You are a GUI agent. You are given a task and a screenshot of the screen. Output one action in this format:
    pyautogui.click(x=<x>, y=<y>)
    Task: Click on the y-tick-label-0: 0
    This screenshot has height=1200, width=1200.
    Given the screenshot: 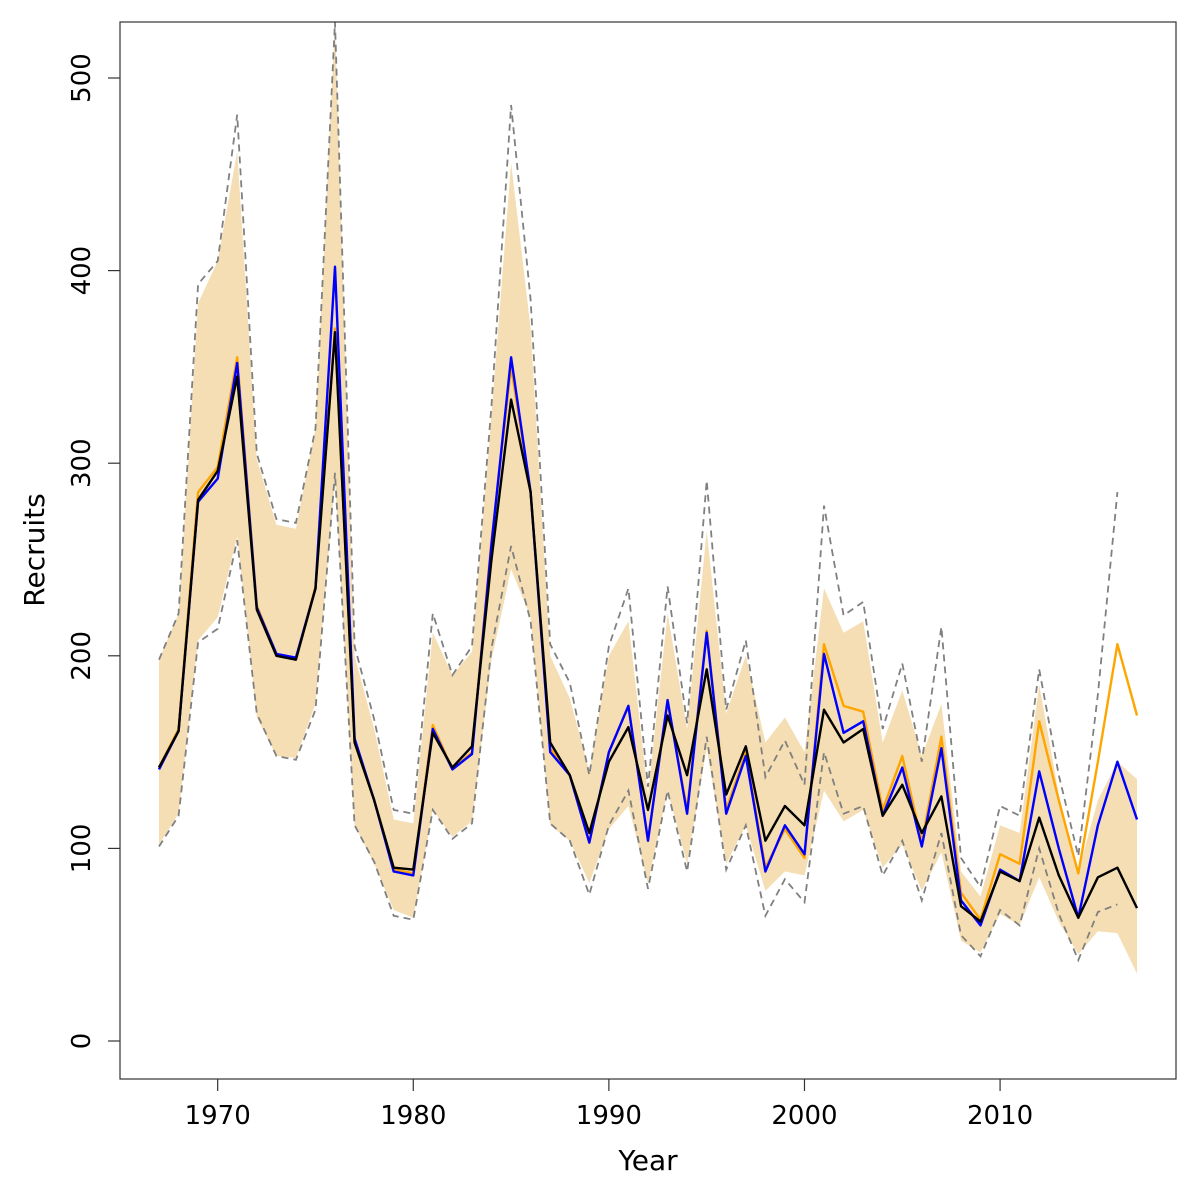 What is the action you would take?
    pyautogui.click(x=82, y=1041)
    